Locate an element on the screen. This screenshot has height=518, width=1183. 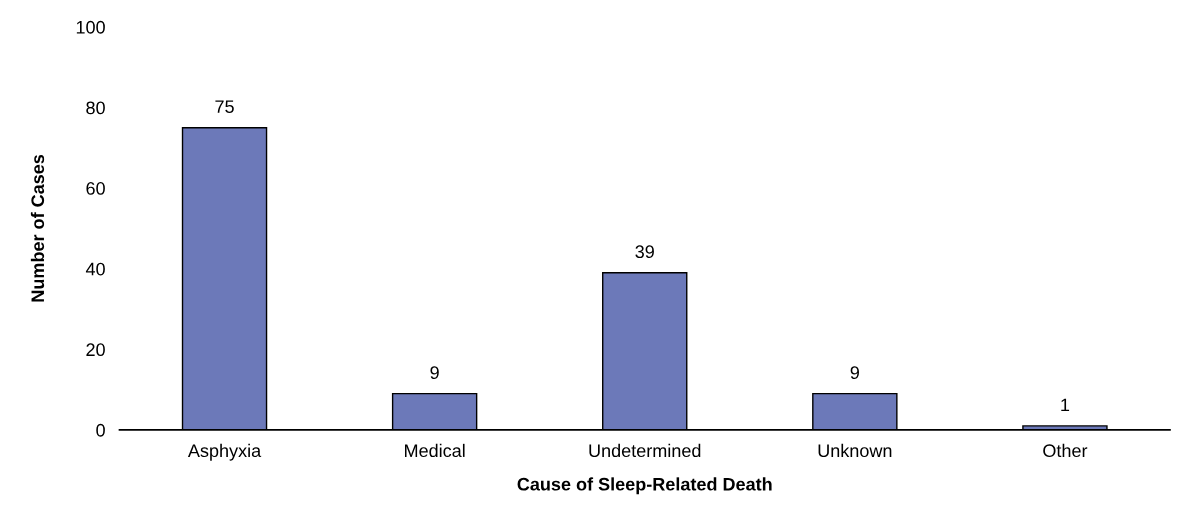
y-tick-label: 0 is located at coordinates (100, 430).